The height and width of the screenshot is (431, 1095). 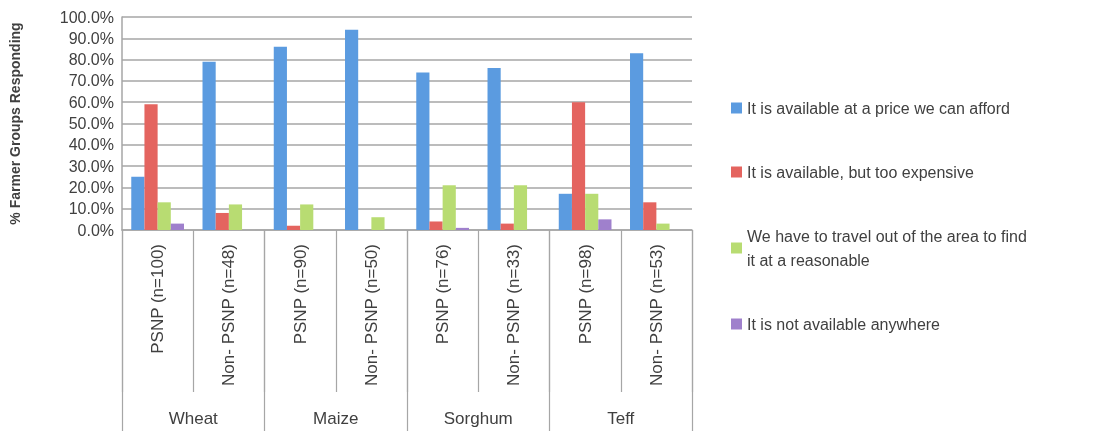 I want to click on x-tick-label: Non- PSNP (n=53), so click(x=656, y=315).